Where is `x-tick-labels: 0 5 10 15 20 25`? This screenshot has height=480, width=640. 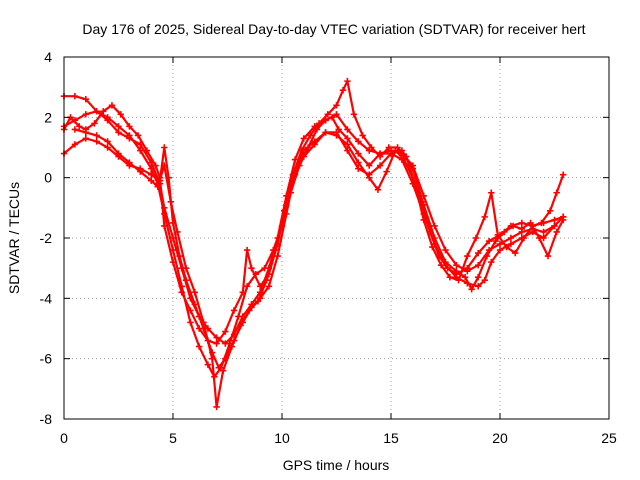 x-tick-labels: 0 5 10 15 20 25 is located at coordinates (338, 438).